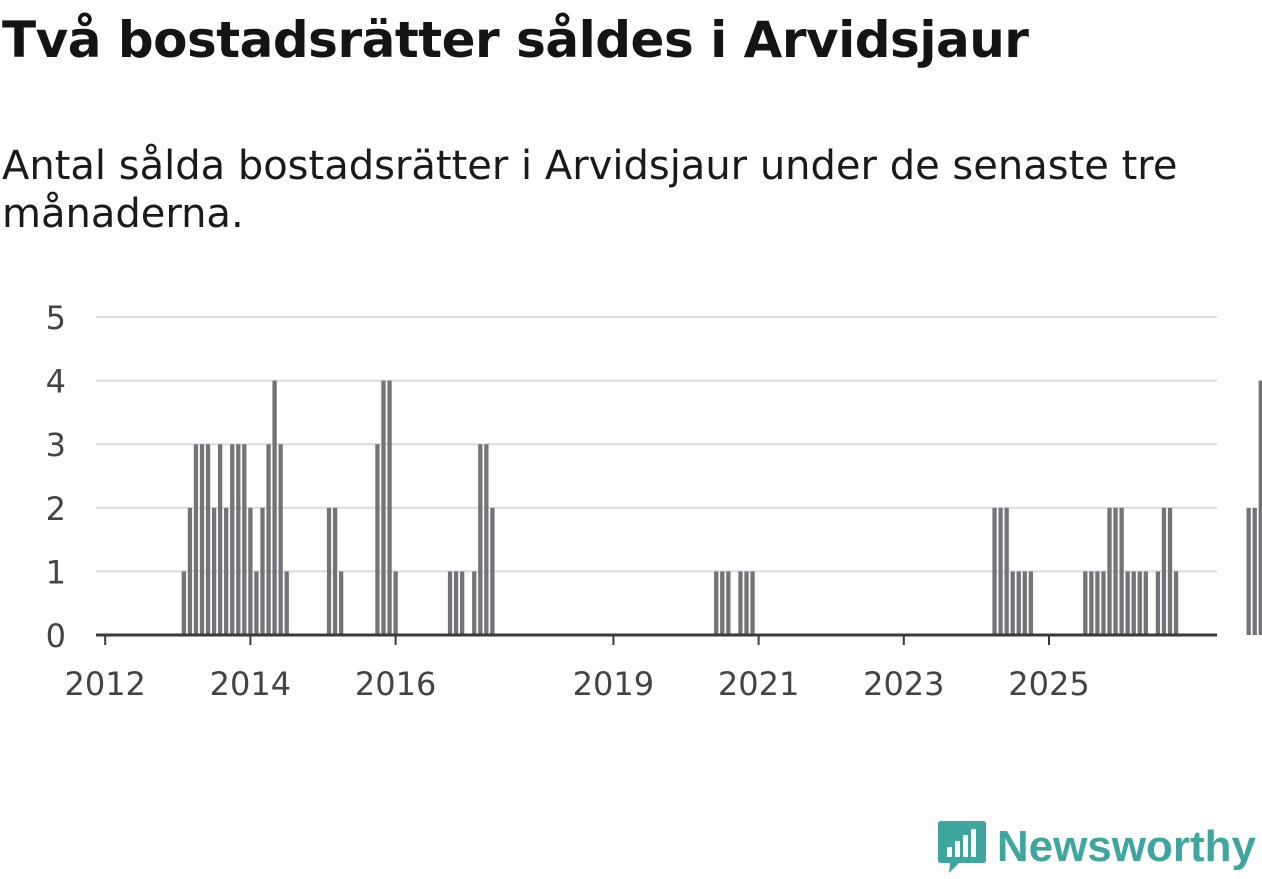  I want to click on x-tick-label: 2019, so click(613, 684).